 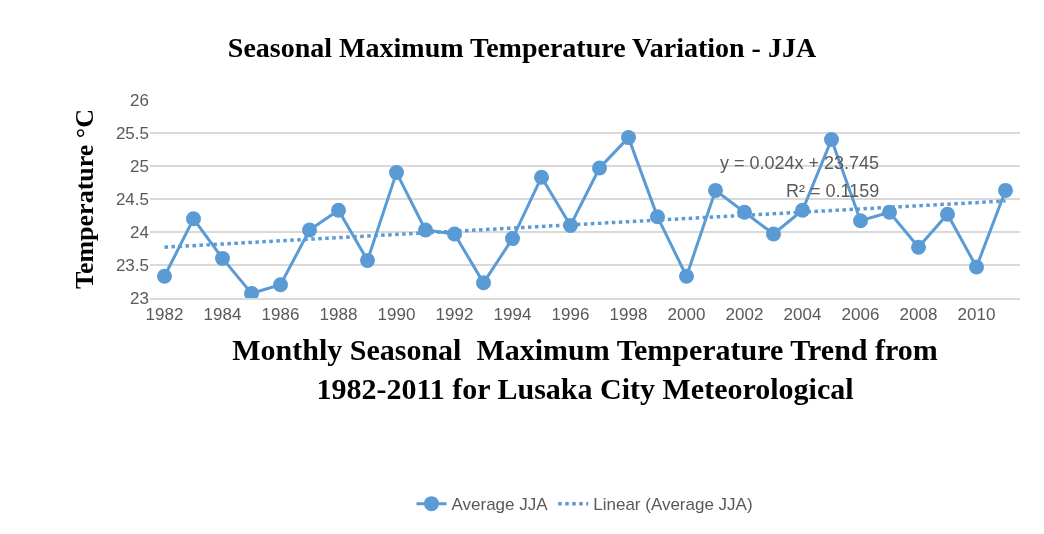 What do you see at coordinates (85, 199) in the screenshot?
I see `y-axis-title: Temperature °C` at bounding box center [85, 199].